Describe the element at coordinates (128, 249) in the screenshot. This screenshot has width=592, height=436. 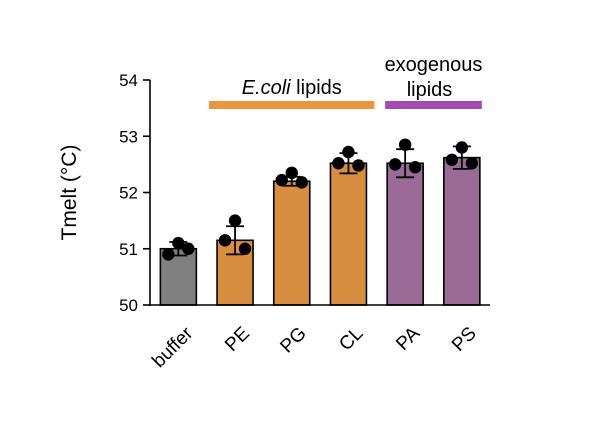
I see `y-tick-label: 51` at that location.